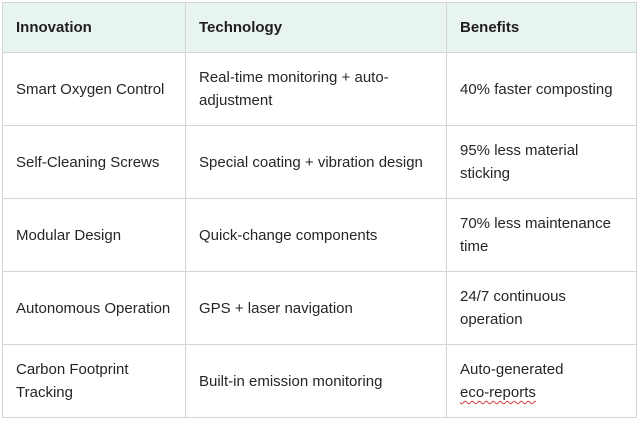 This screenshot has width=641, height=422. What do you see at coordinates (541, 162) in the screenshot?
I see `cell-benefits: 95% less material sticking` at bounding box center [541, 162].